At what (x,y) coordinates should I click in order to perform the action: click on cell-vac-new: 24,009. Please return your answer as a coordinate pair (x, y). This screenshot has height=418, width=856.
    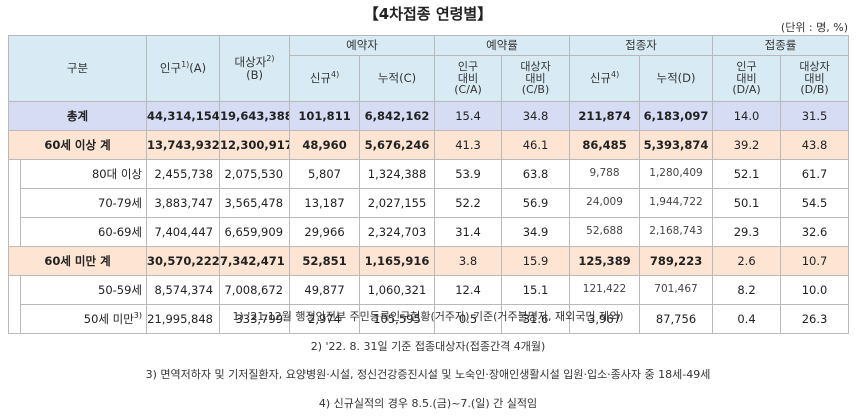
    Looking at the image, I should click on (605, 203).